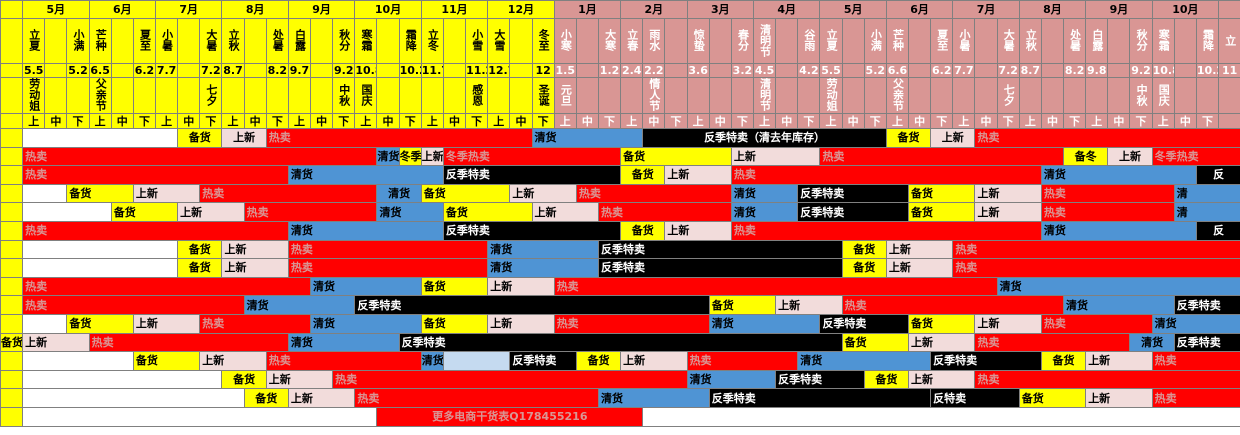  I want to click on phase-cell-备冬: 备冬, so click(1086, 156).